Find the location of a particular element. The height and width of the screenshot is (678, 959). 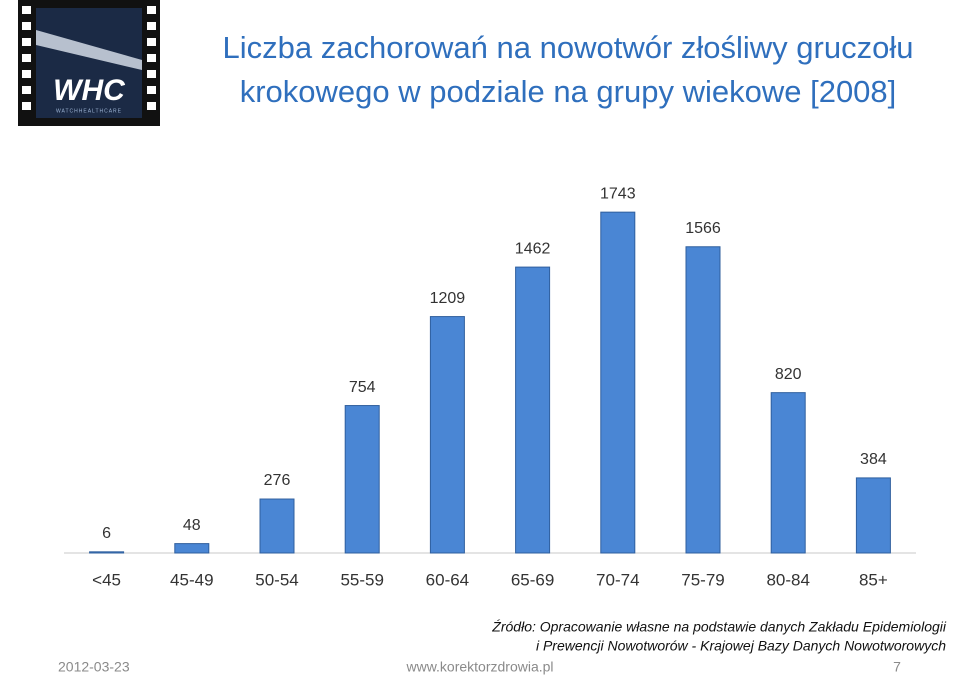

x-tick-label: 50-54 is located at coordinates (276, 579).